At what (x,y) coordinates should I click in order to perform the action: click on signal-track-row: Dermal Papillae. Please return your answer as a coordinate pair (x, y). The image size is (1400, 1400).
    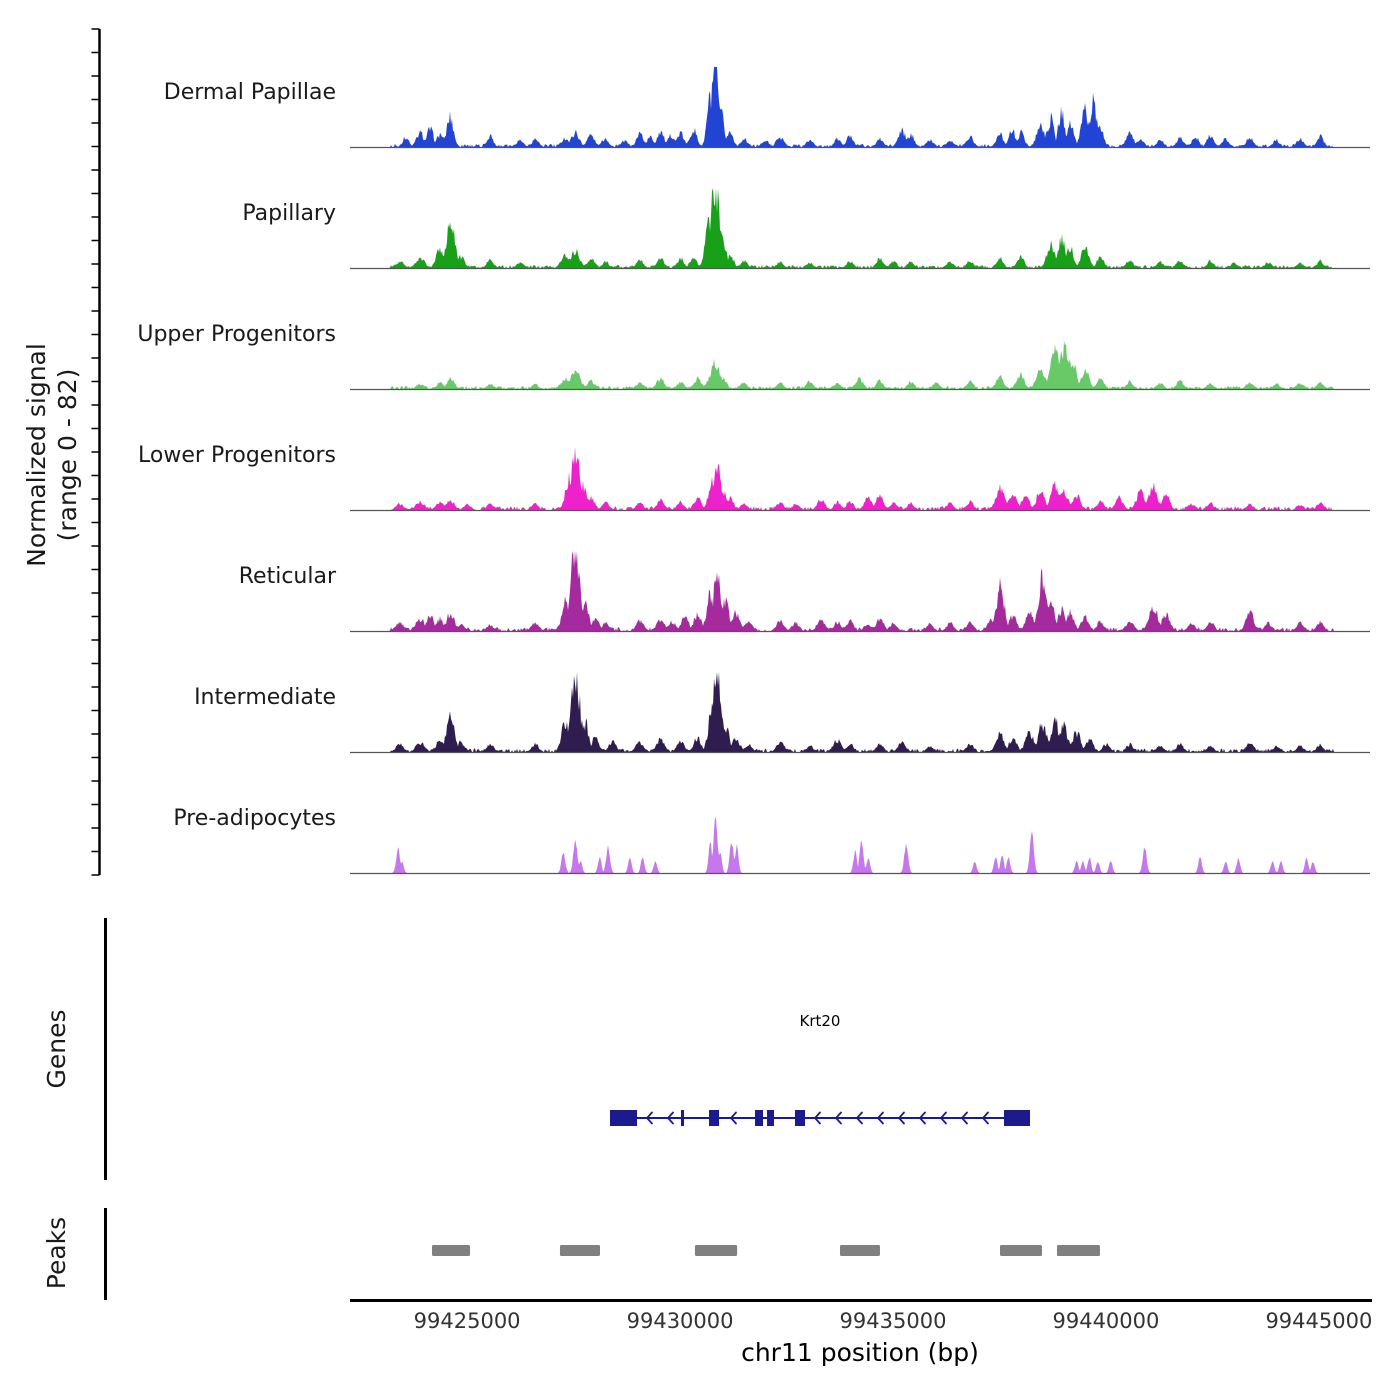
    Looking at the image, I should click on (700, 88).